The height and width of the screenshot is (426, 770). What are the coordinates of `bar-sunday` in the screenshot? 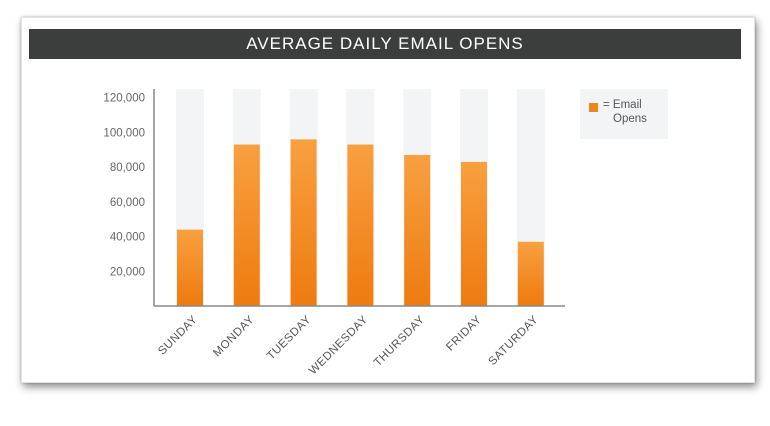 It's located at (190, 267).